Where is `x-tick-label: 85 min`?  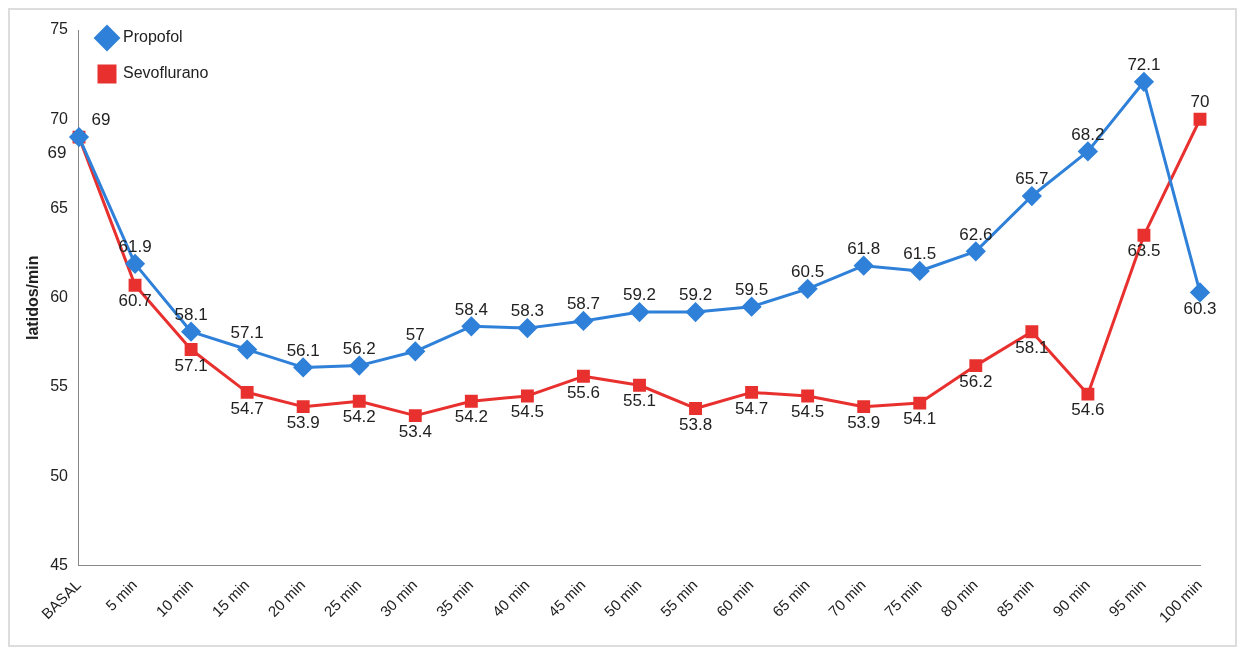 x-tick-label: 85 min is located at coordinates (1015, 597).